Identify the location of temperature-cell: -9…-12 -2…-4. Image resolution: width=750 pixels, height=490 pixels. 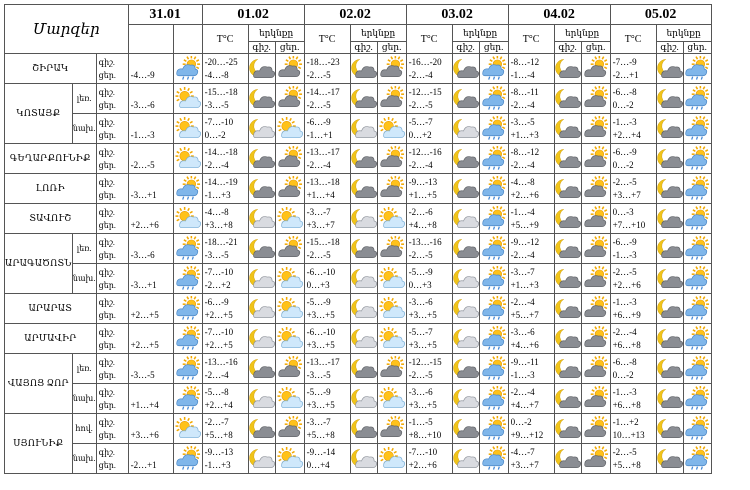
(531, 248).